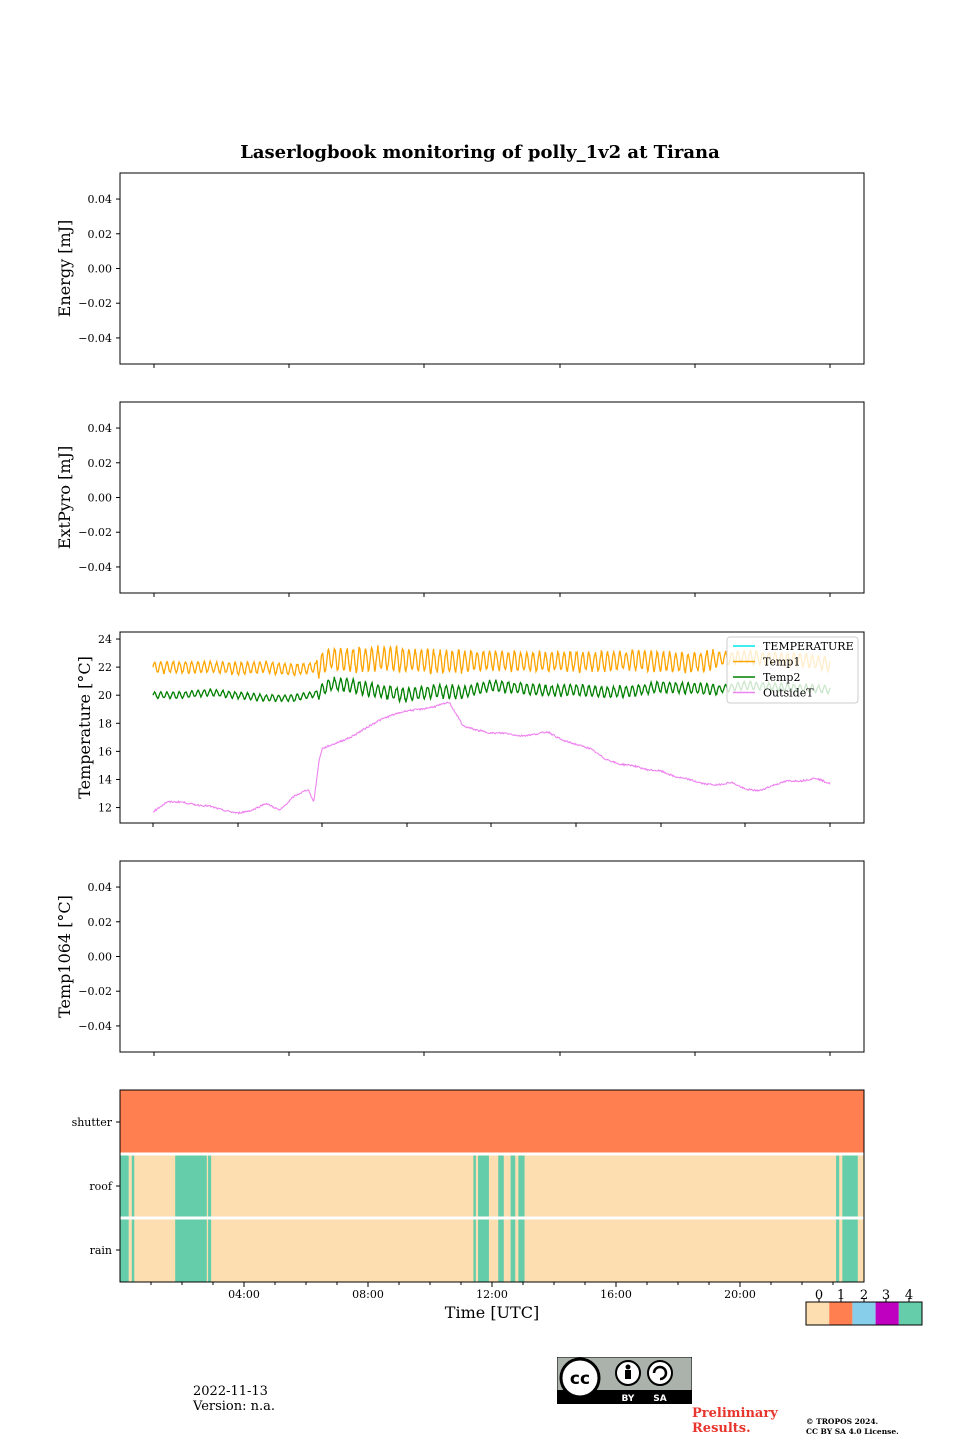 This screenshot has height=1440, width=960. What do you see at coordinates (64, 497) in the screenshot?
I see `y-axis-label: ExtPyro [mJ]` at bounding box center [64, 497].